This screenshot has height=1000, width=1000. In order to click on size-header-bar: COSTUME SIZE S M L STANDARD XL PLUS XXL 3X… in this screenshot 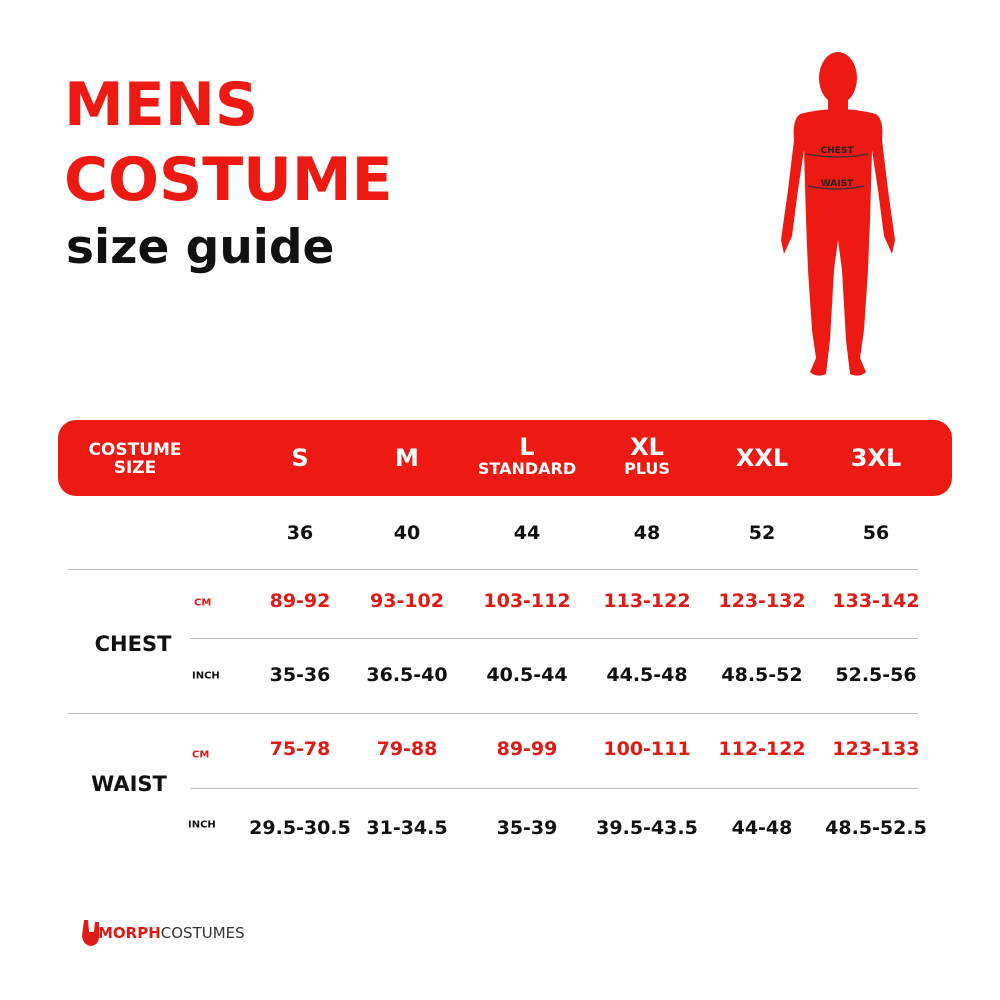, I will do `click(505, 458)`.